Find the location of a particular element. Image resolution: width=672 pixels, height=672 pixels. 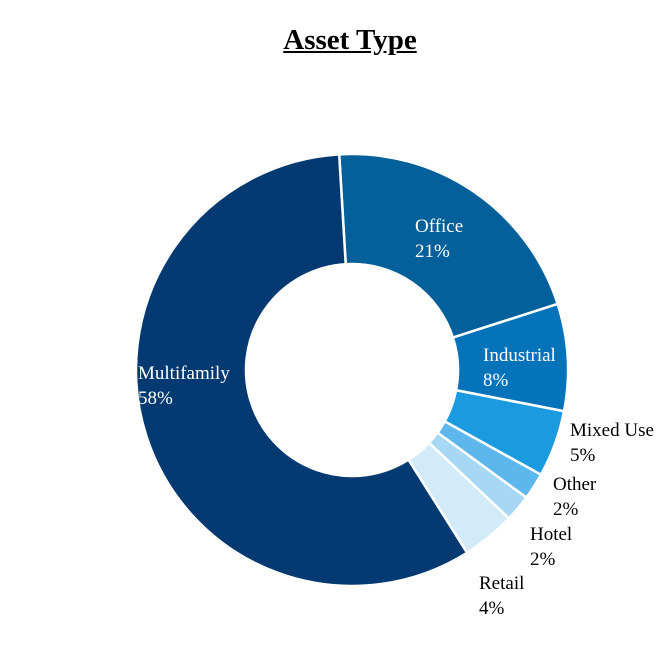

chart-title: Asset Type is located at coordinates (350, 40).